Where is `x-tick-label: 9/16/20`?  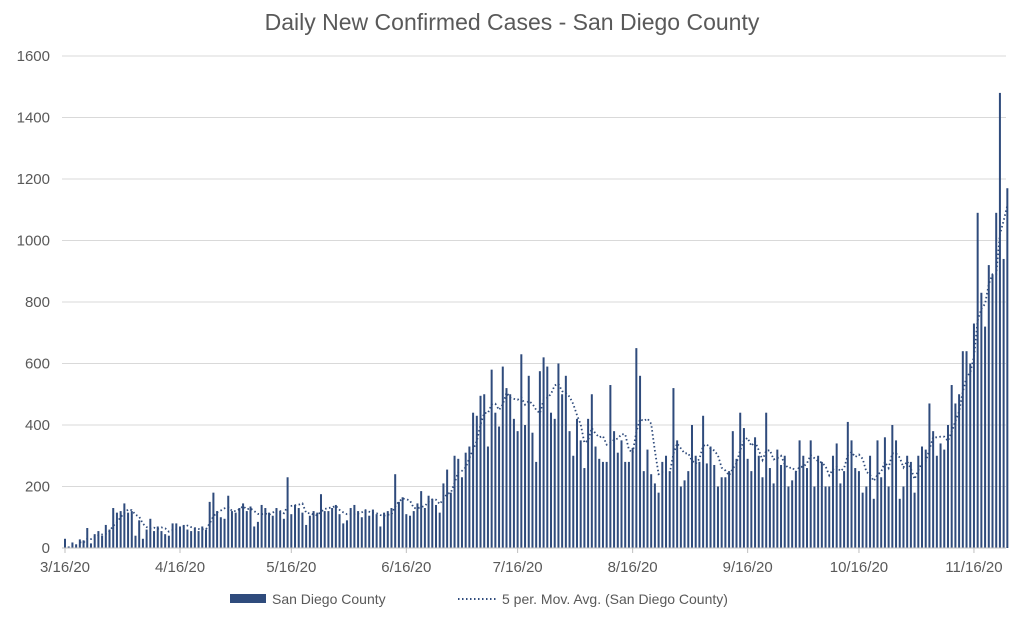
x-tick-label: 9/16/20 is located at coordinates (748, 567).